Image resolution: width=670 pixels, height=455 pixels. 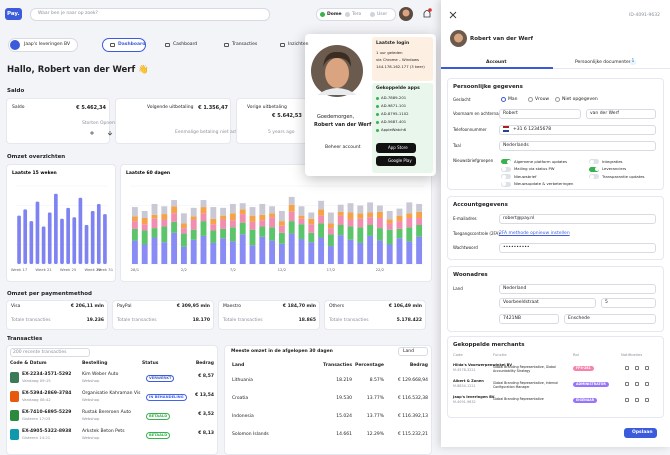 What do you see at coordinates (427, 13) in the screenshot?
I see `bell-icon` at bounding box center [427, 13].